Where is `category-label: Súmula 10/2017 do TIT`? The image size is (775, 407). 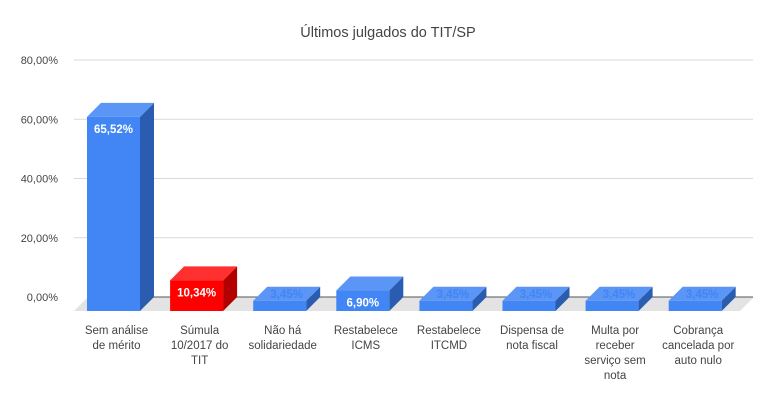 category-label: Súmula 10/2017 do TIT is located at coordinates (200, 346).